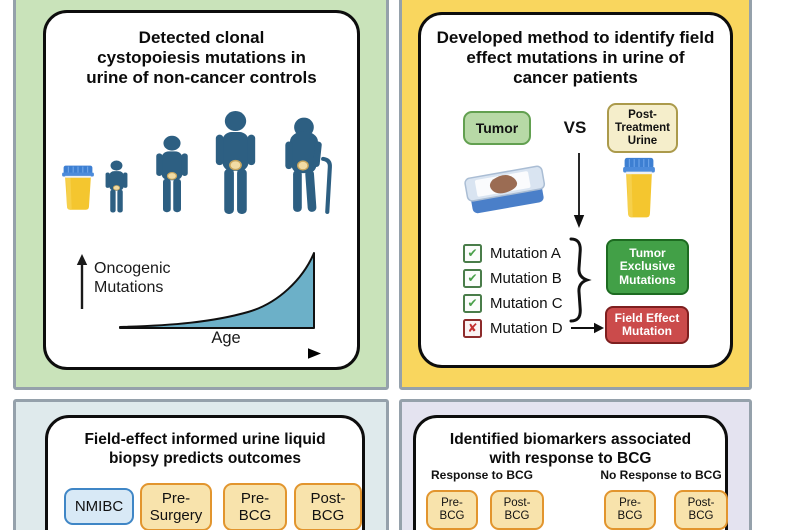 This screenshot has width=800, height=530. What do you see at coordinates (505, 189) in the screenshot?
I see `tumor-tissue-cassette-icon` at bounding box center [505, 189].